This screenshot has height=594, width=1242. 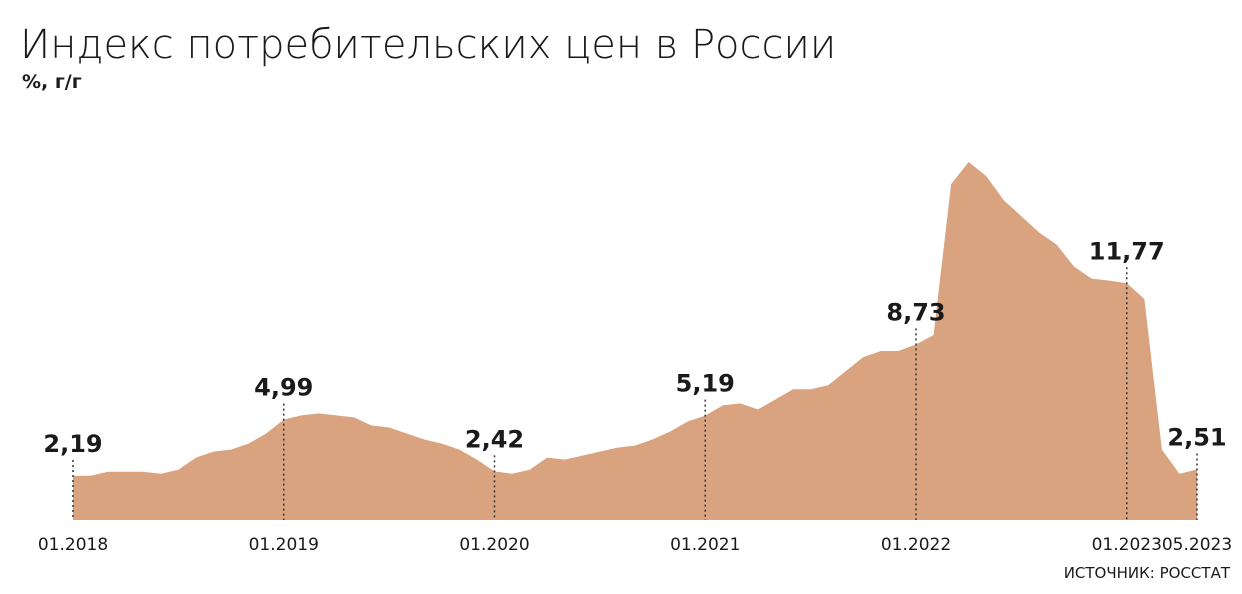 What do you see at coordinates (428, 45) in the screenshot?
I see `chart-title: Индекс потребительских цен в России` at bounding box center [428, 45].